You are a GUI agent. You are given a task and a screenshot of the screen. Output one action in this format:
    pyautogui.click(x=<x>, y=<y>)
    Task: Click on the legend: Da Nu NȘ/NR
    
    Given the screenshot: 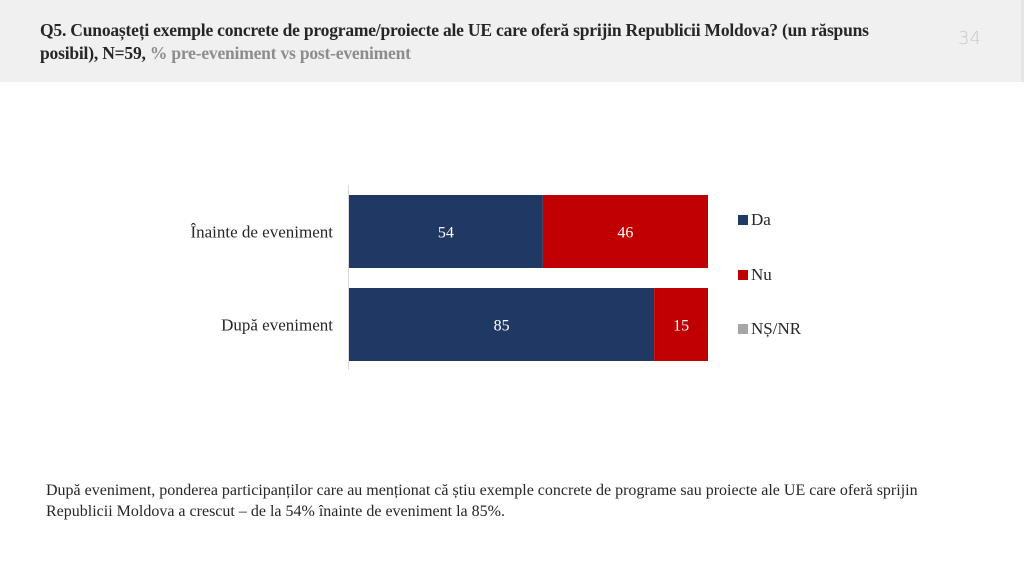 What is the action you would take?
    pyautogui.click(x=770, y=274)
    